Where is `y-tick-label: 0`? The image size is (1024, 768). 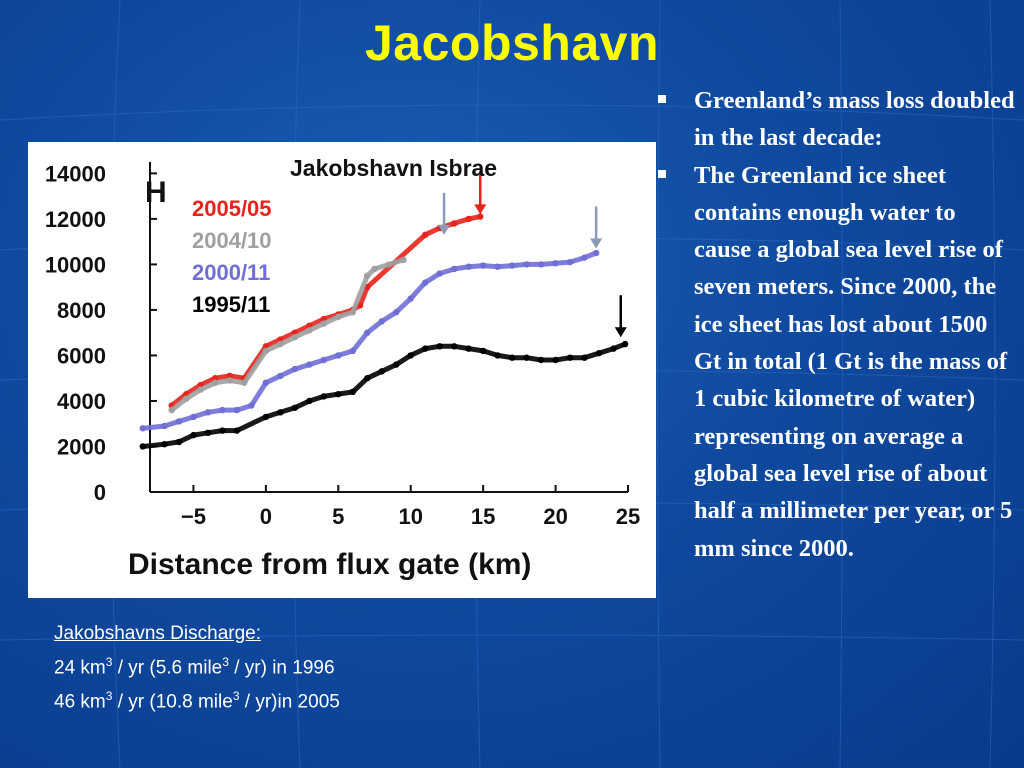
y-tick-label: 0 is located at coordinates (100, 492).